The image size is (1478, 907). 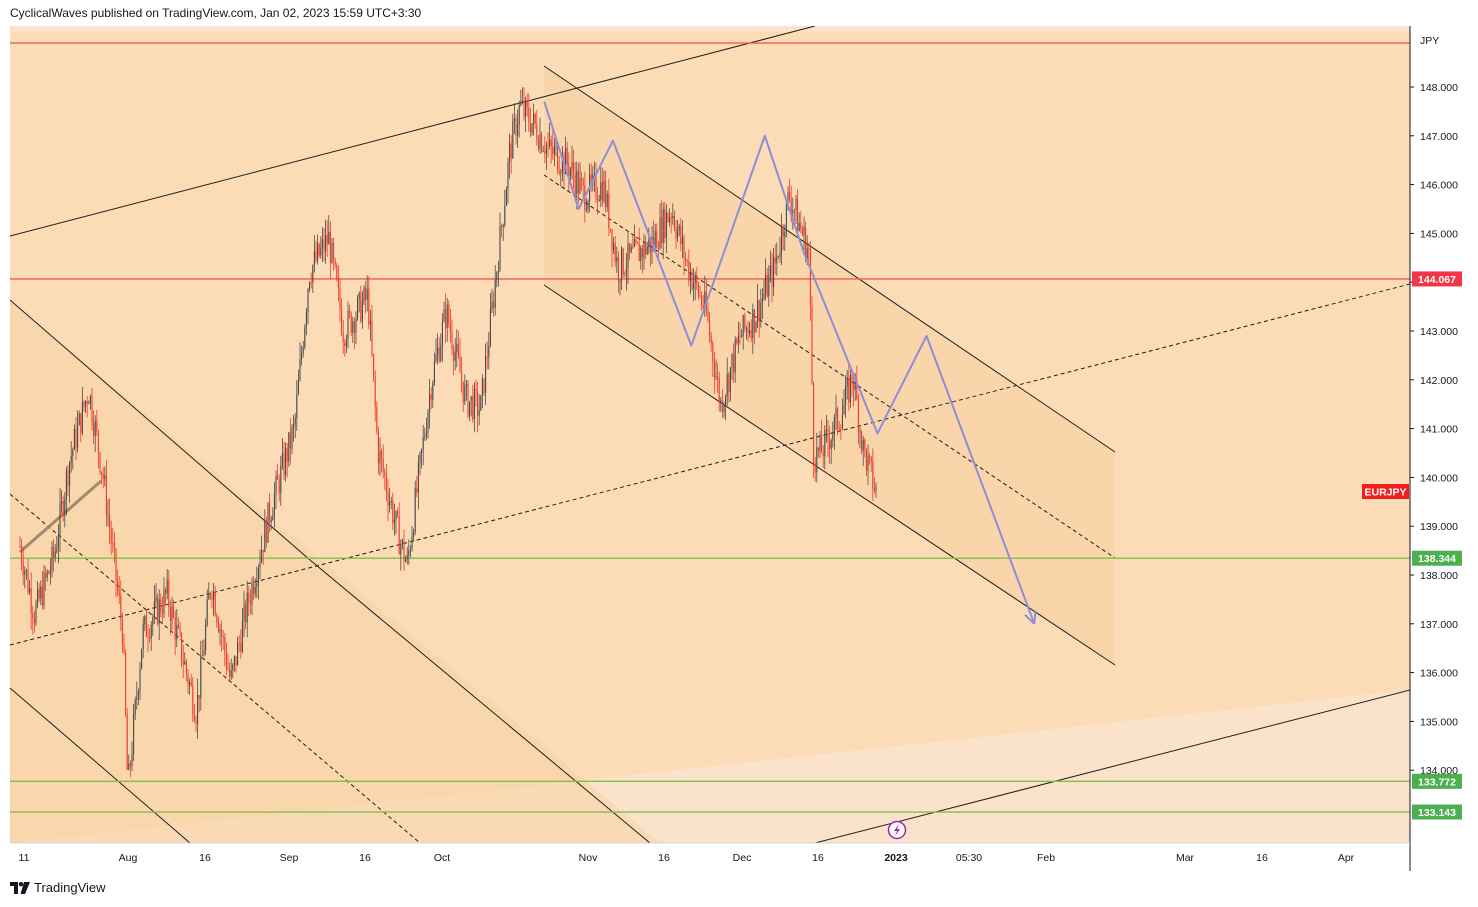 I want to click on time-tick-label: 11, so click(x=24, y=858).